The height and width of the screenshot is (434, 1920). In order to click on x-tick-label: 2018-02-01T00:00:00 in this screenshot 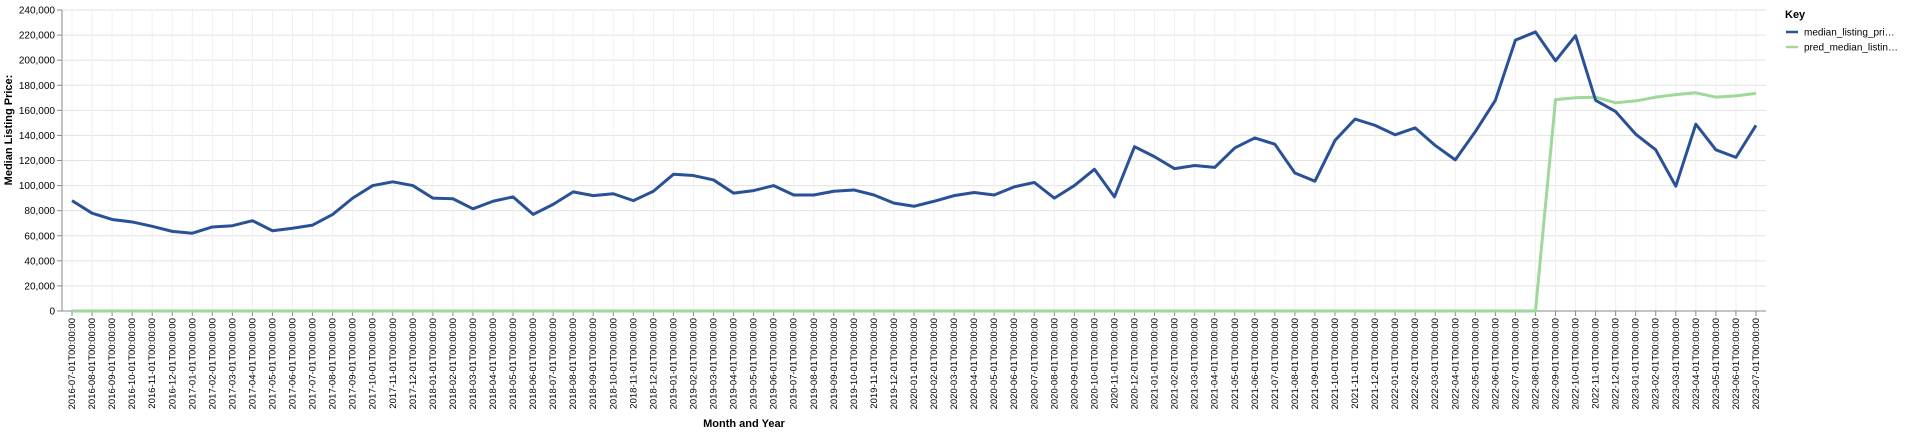, I will do `click(453, 363)`.